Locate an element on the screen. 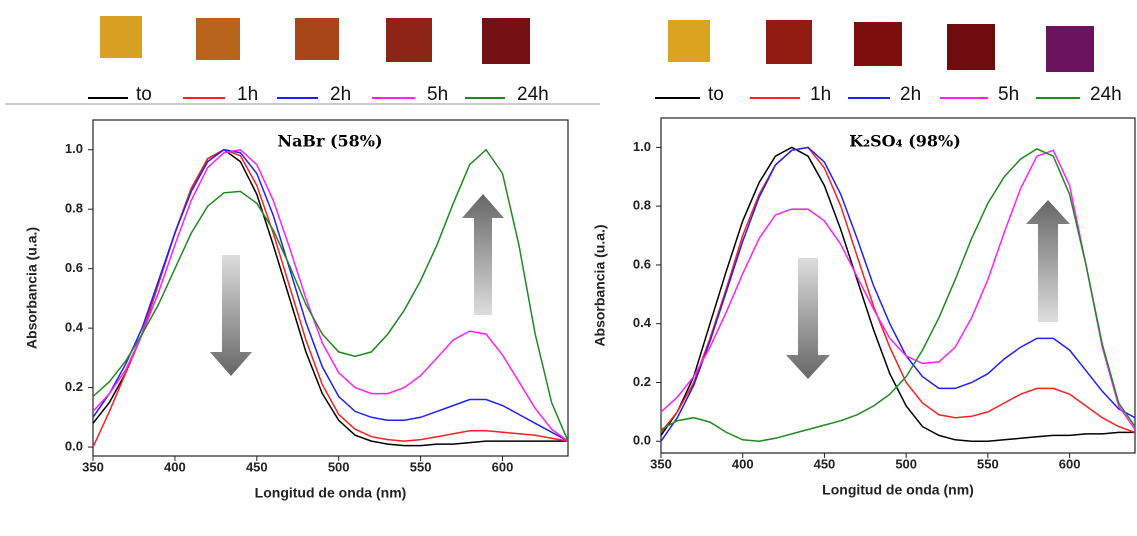  chart-title: NaBr (58%) is located at coordinates (329, 141).